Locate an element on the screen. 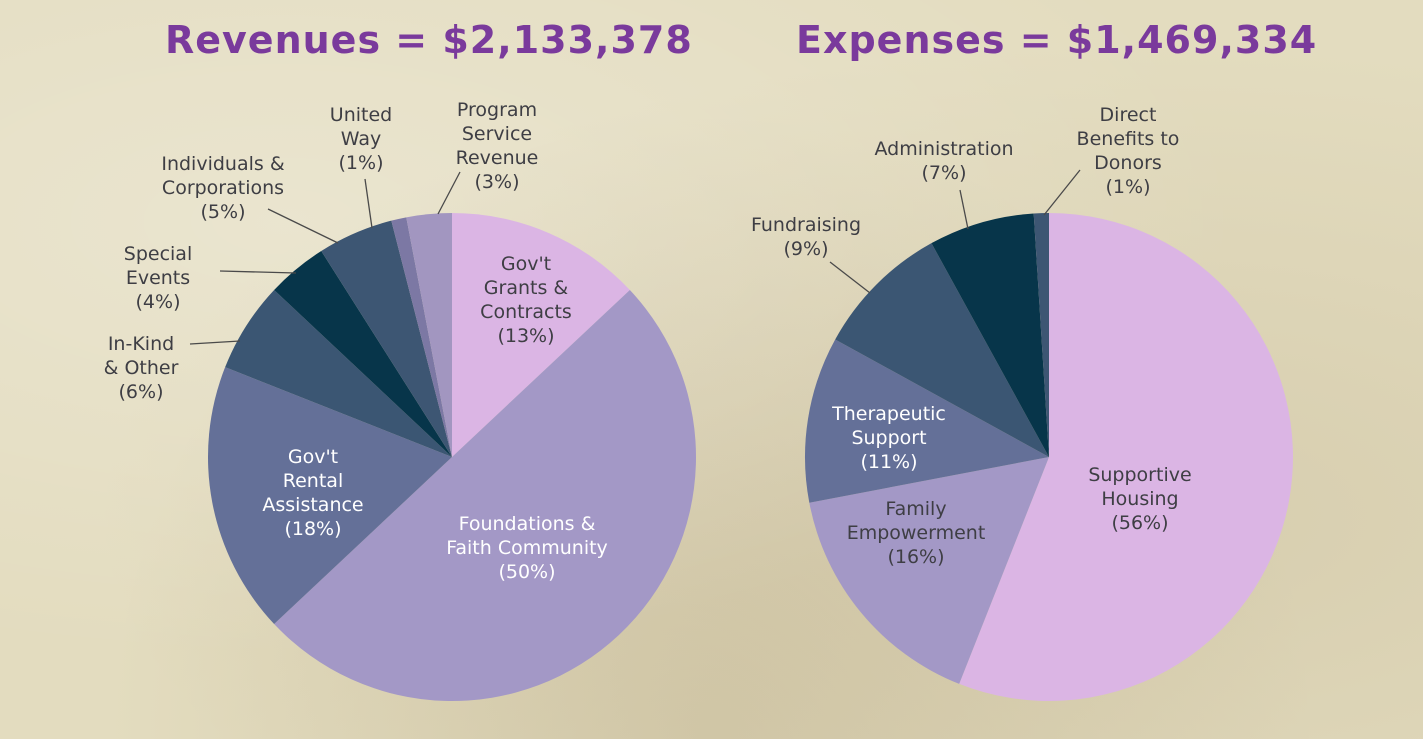  revenues-title: Revenues = $2,133,378 is located at coordinates (429, 40).